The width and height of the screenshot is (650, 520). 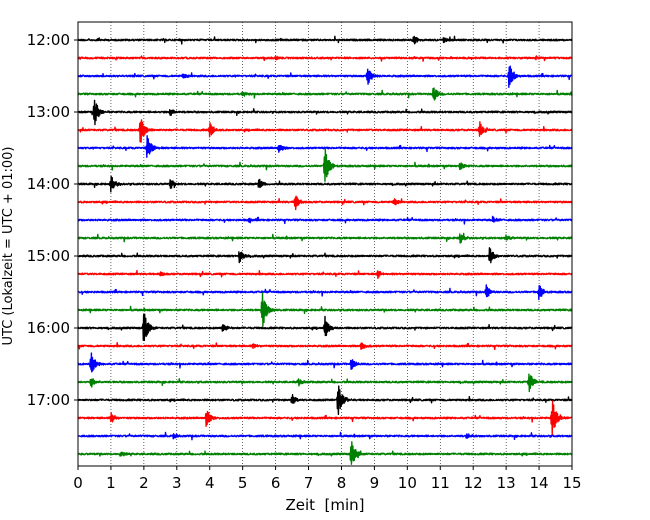 I want to click on x-tick-label: 1, so click(x=111, y=483).